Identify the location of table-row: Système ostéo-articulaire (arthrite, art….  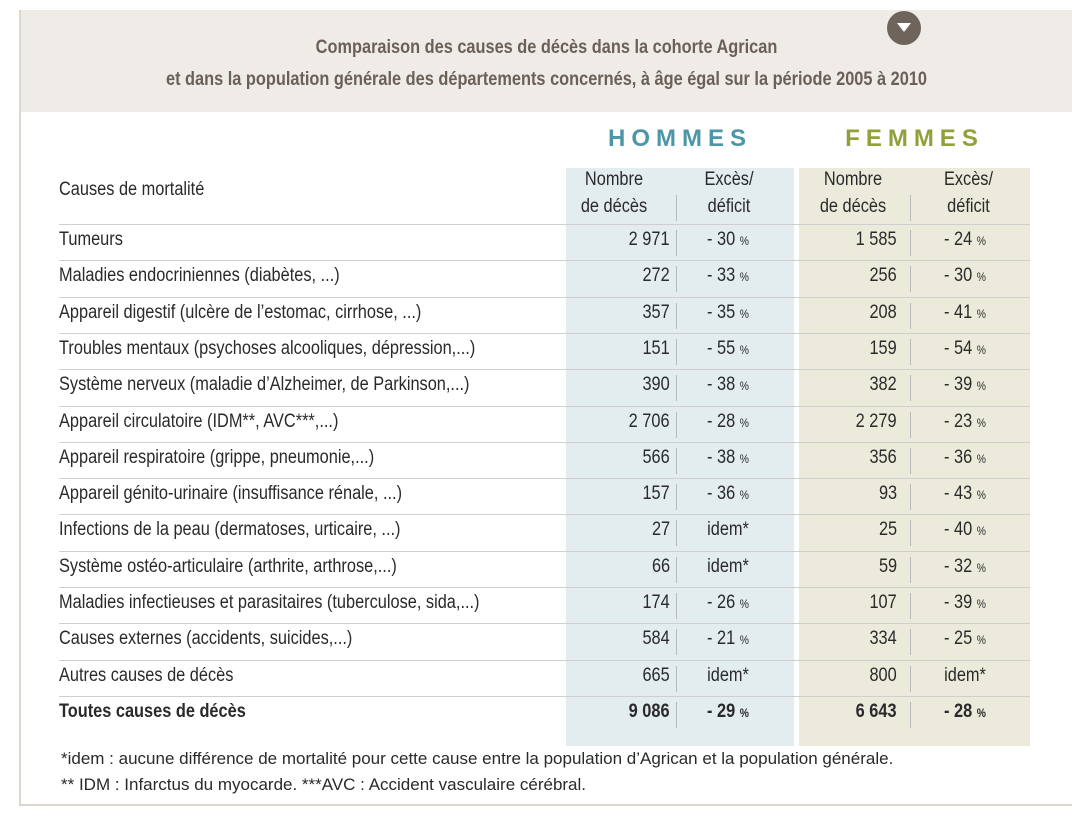
(544, 568).